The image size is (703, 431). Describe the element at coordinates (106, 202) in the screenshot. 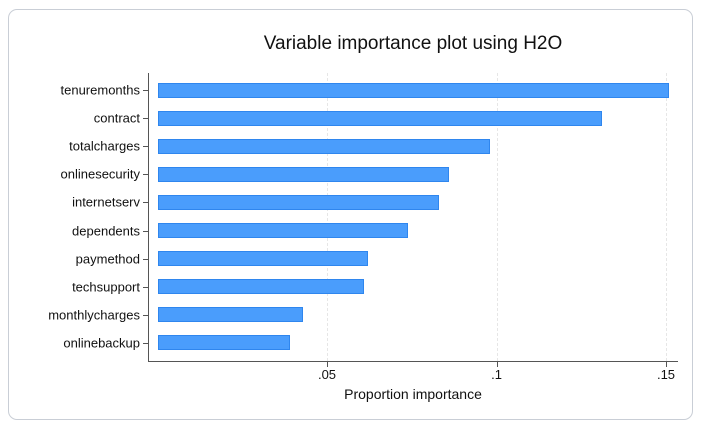

I see `y-tick-label: internetserv` at that location.